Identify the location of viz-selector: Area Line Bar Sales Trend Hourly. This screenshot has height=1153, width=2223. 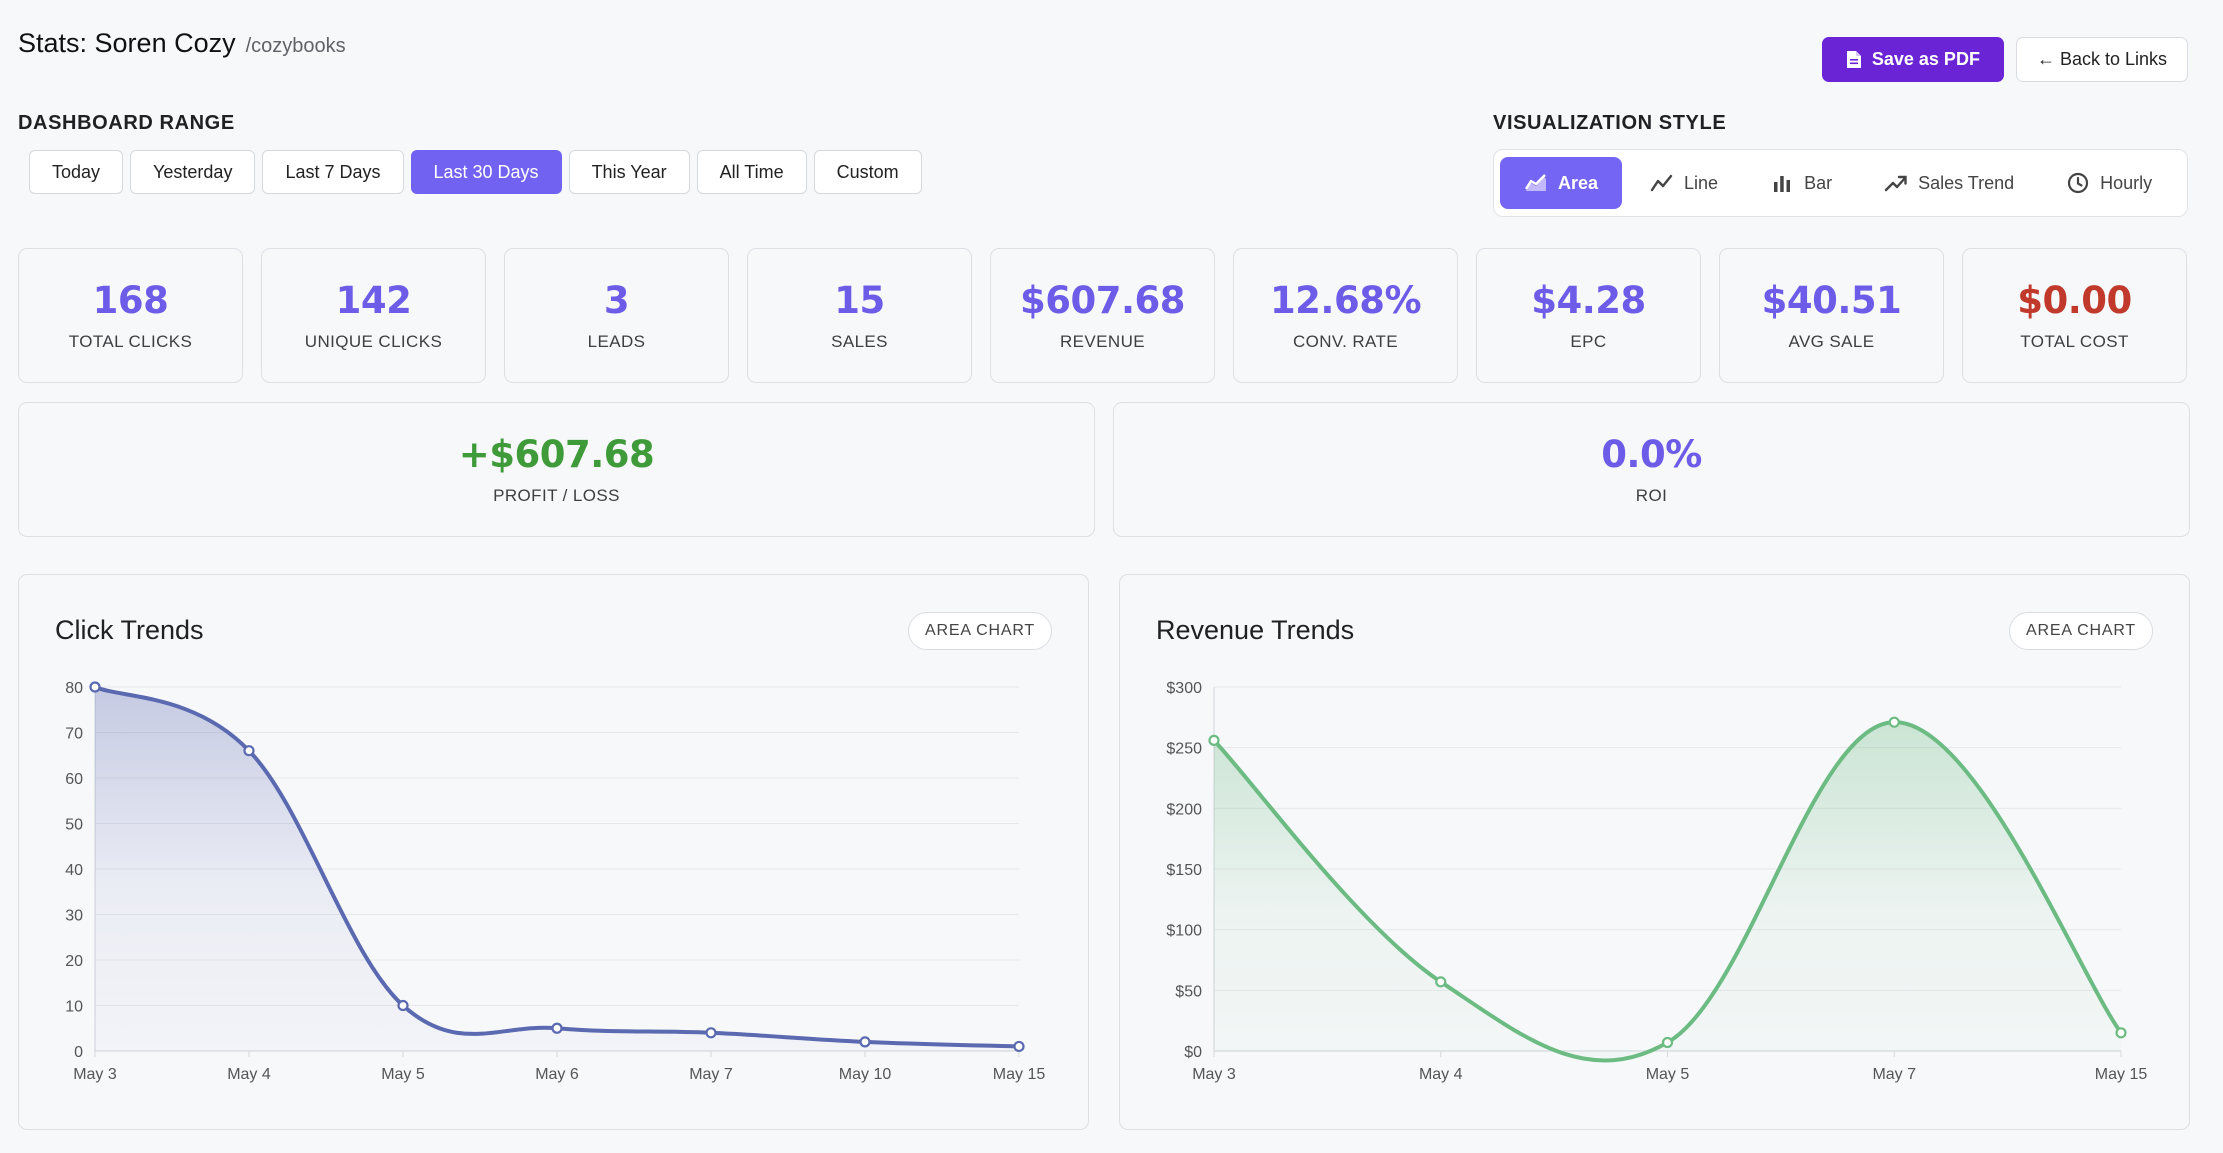
(1840, 183).